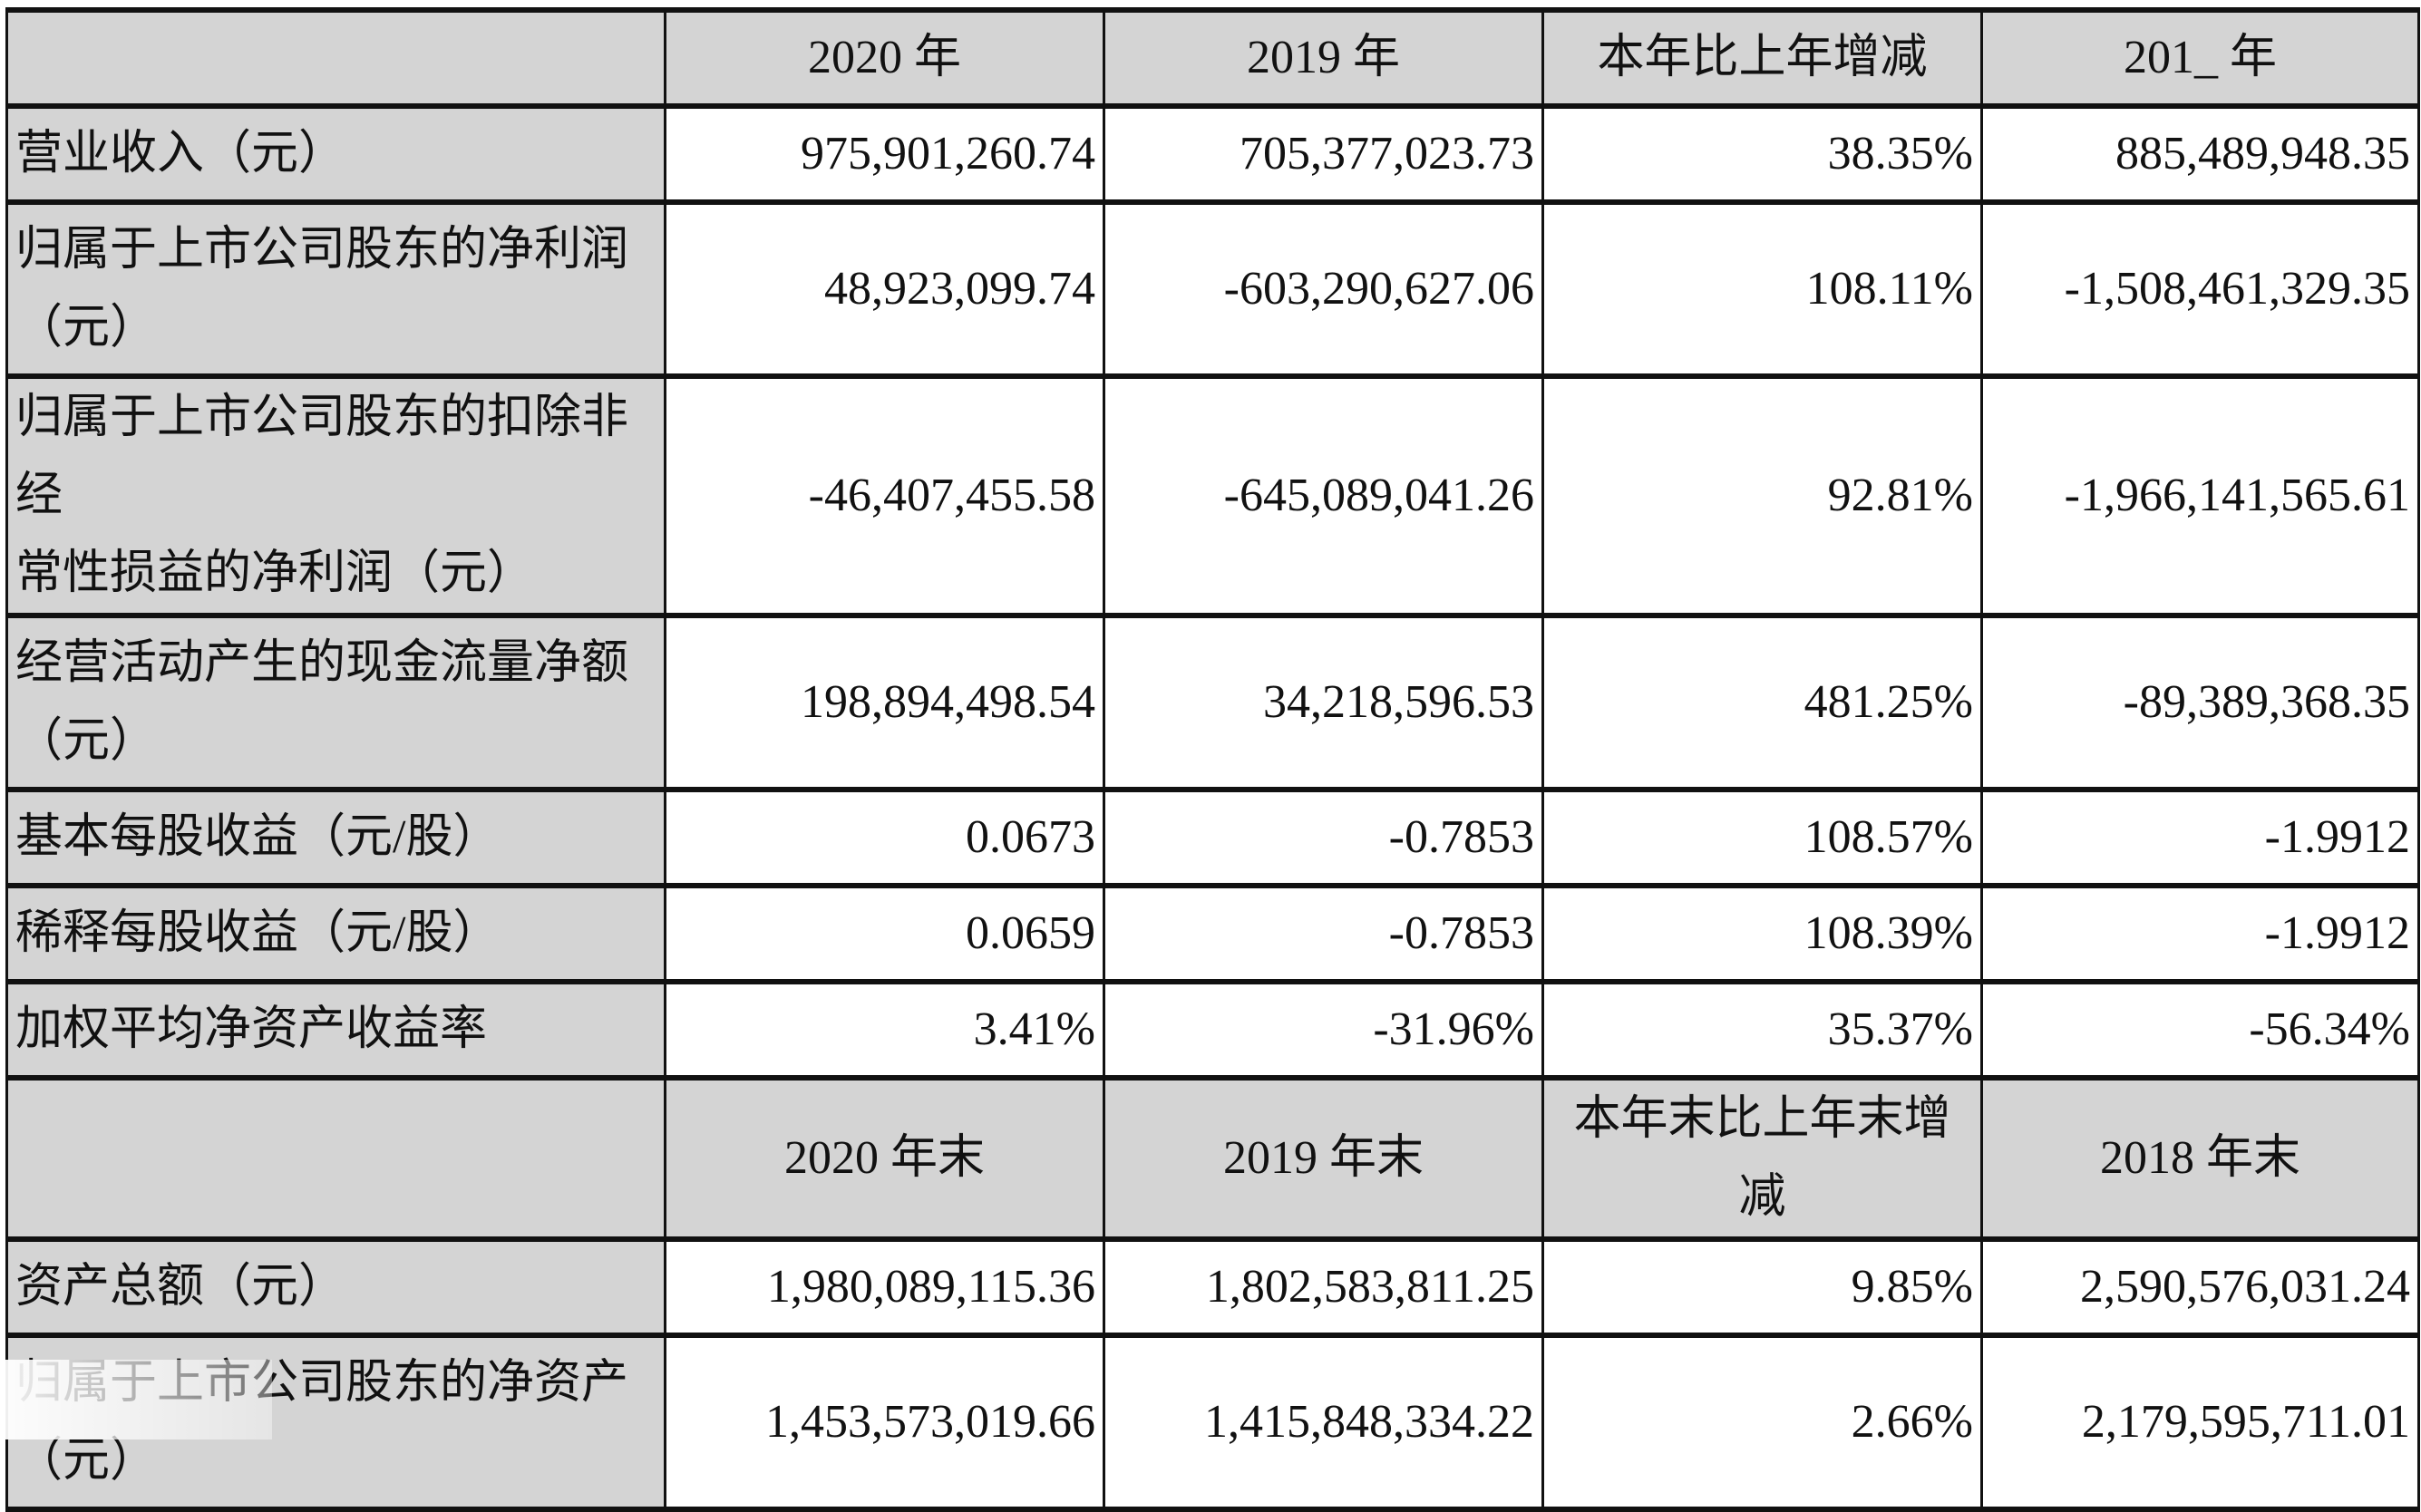 This screenshot has width=2421, height=1512. I want to click on row-label-line: 基本每股收益（元/股）, so click(258, 837).